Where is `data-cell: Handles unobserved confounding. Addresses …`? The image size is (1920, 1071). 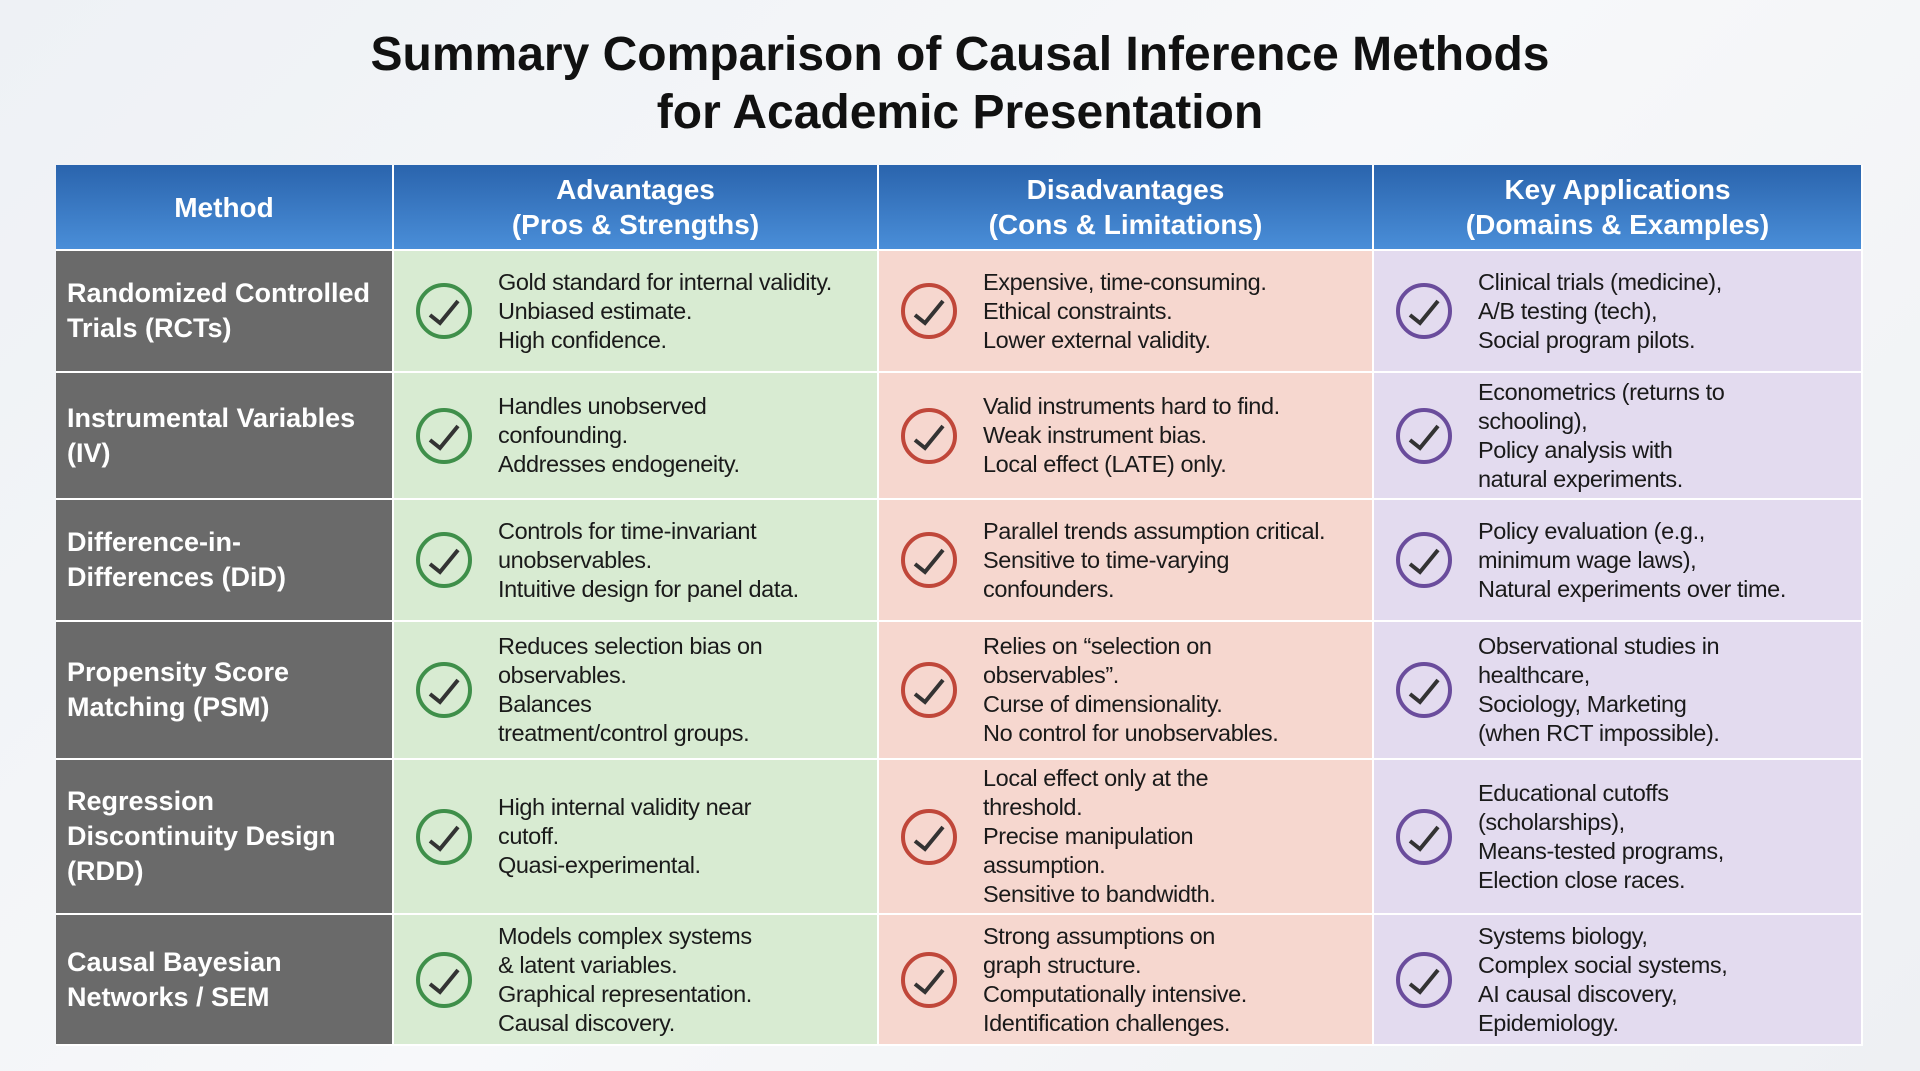
data-cell: Handles unobserved confounding. Addresses … is located at coordinates (636, 436).